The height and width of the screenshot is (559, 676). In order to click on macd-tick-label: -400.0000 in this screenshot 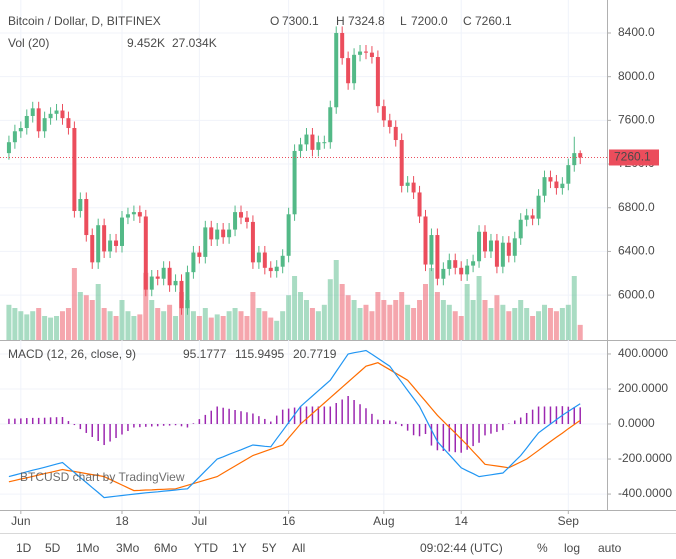, I will do `click(645, 493)`.